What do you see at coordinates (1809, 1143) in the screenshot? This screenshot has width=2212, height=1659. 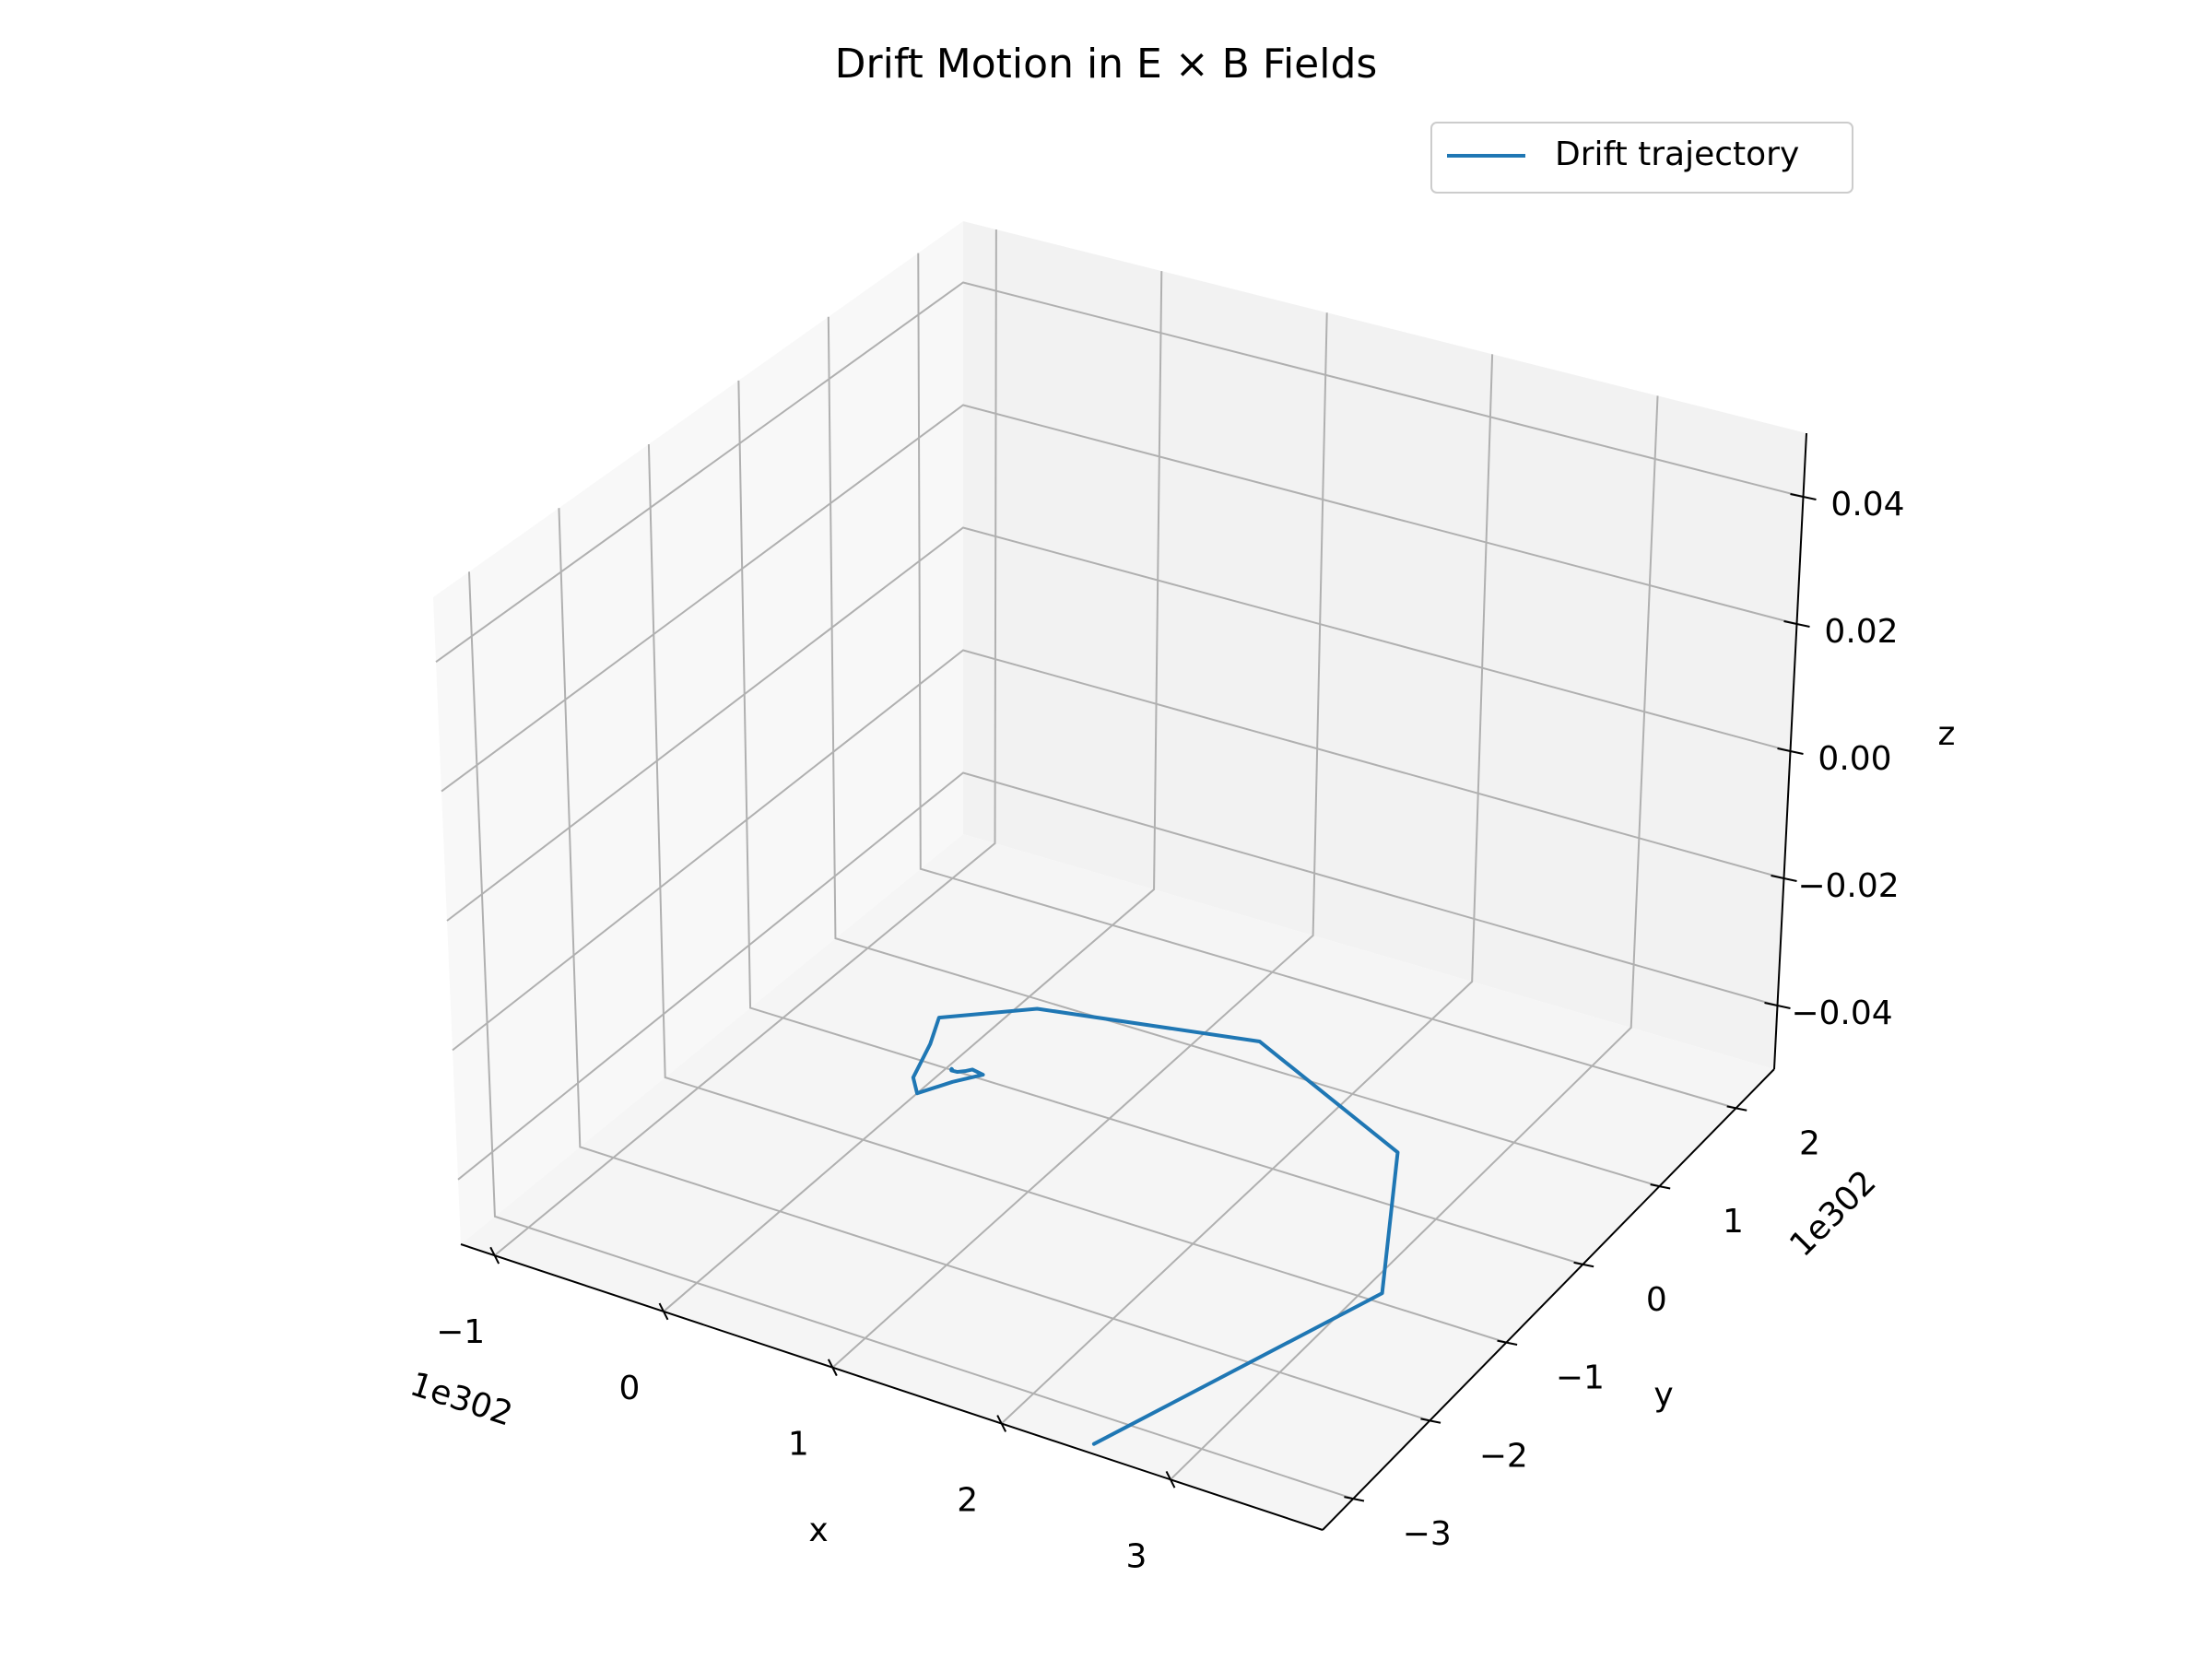 I see `y-tick-label: 2` at bounding box center [1809, 1143].